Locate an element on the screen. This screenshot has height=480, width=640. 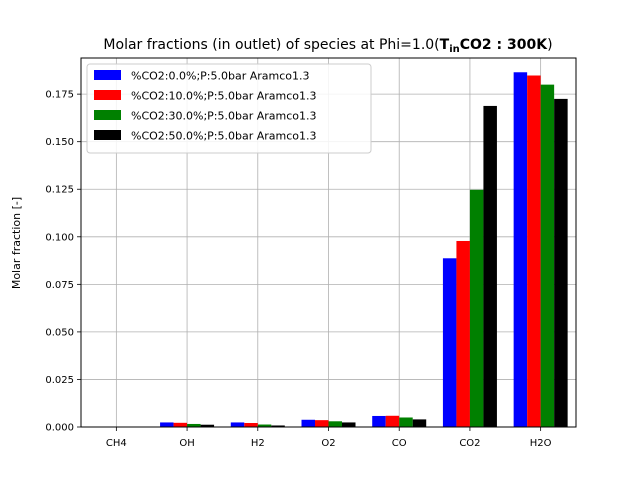
bar-series2-h2o is located at coordinates (534, 251).